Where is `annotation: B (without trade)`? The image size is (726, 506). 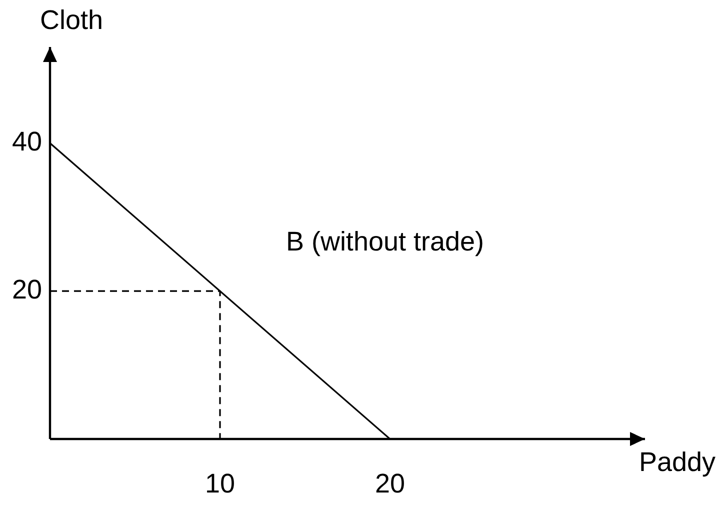 annotation: B (without trade) is located at coordinates (385, 241).